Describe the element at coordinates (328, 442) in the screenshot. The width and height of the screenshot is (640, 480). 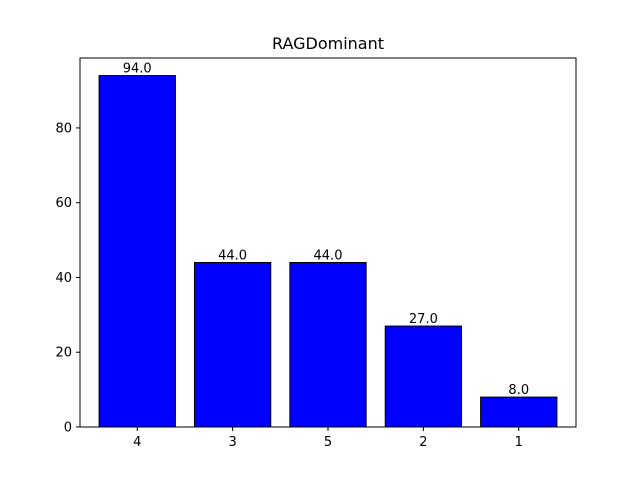
I see `x-tick-label: 5` at that location.